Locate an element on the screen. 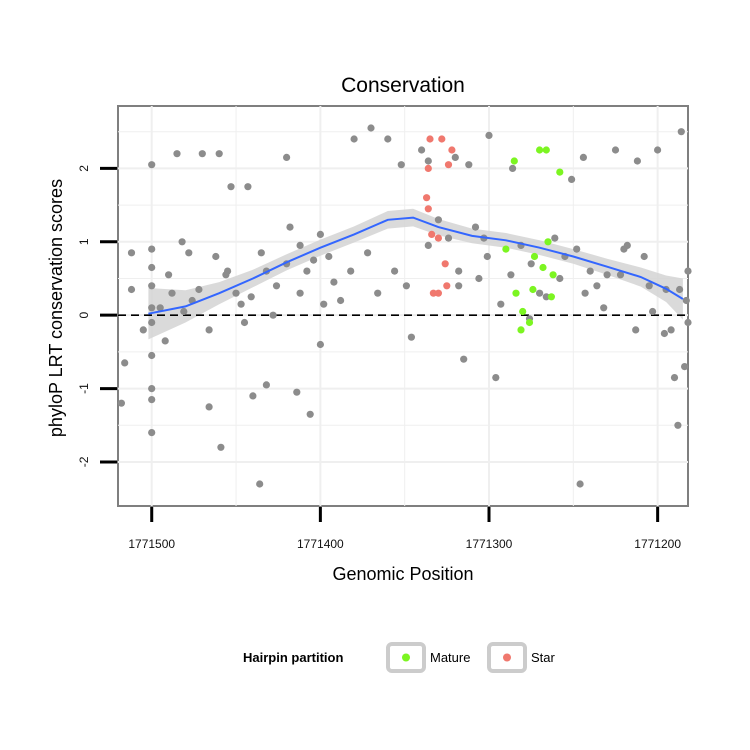 The height and width of the screenshot is (750, 750). confidence-ribbon is located at coordinates (415, 274).